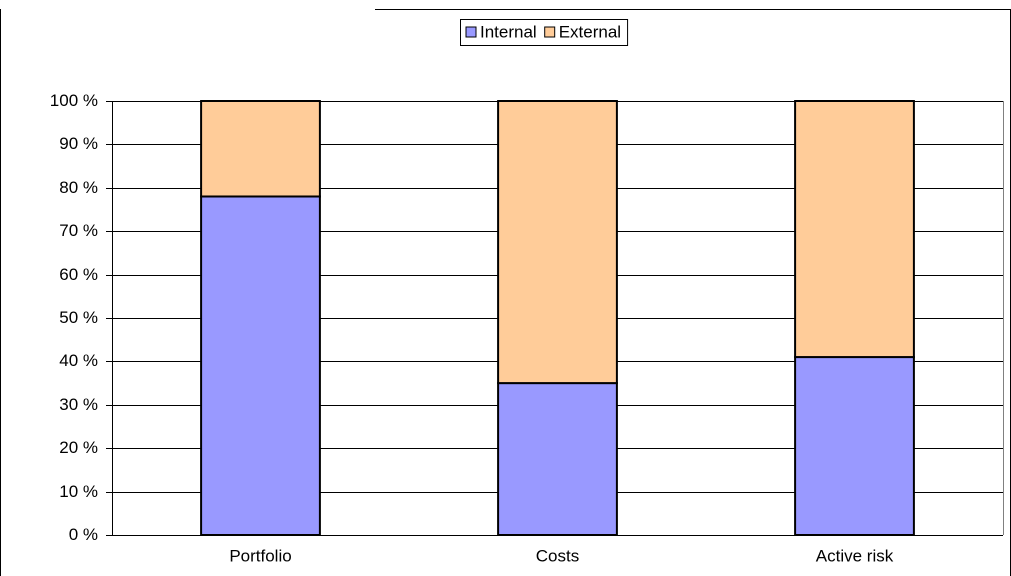 This screenshot has height=576, width=1011. Describe the element at coordinates (78, 187) in the screenshot. I see `y-tick-label: 80 %` at that location.